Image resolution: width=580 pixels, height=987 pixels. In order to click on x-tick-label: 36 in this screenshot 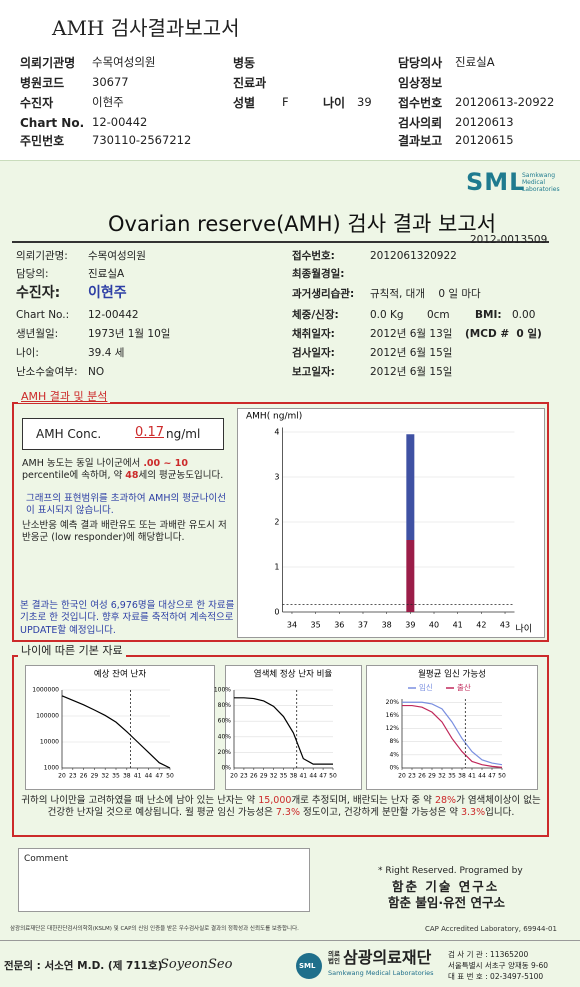, I will do `click(339, 625)`.